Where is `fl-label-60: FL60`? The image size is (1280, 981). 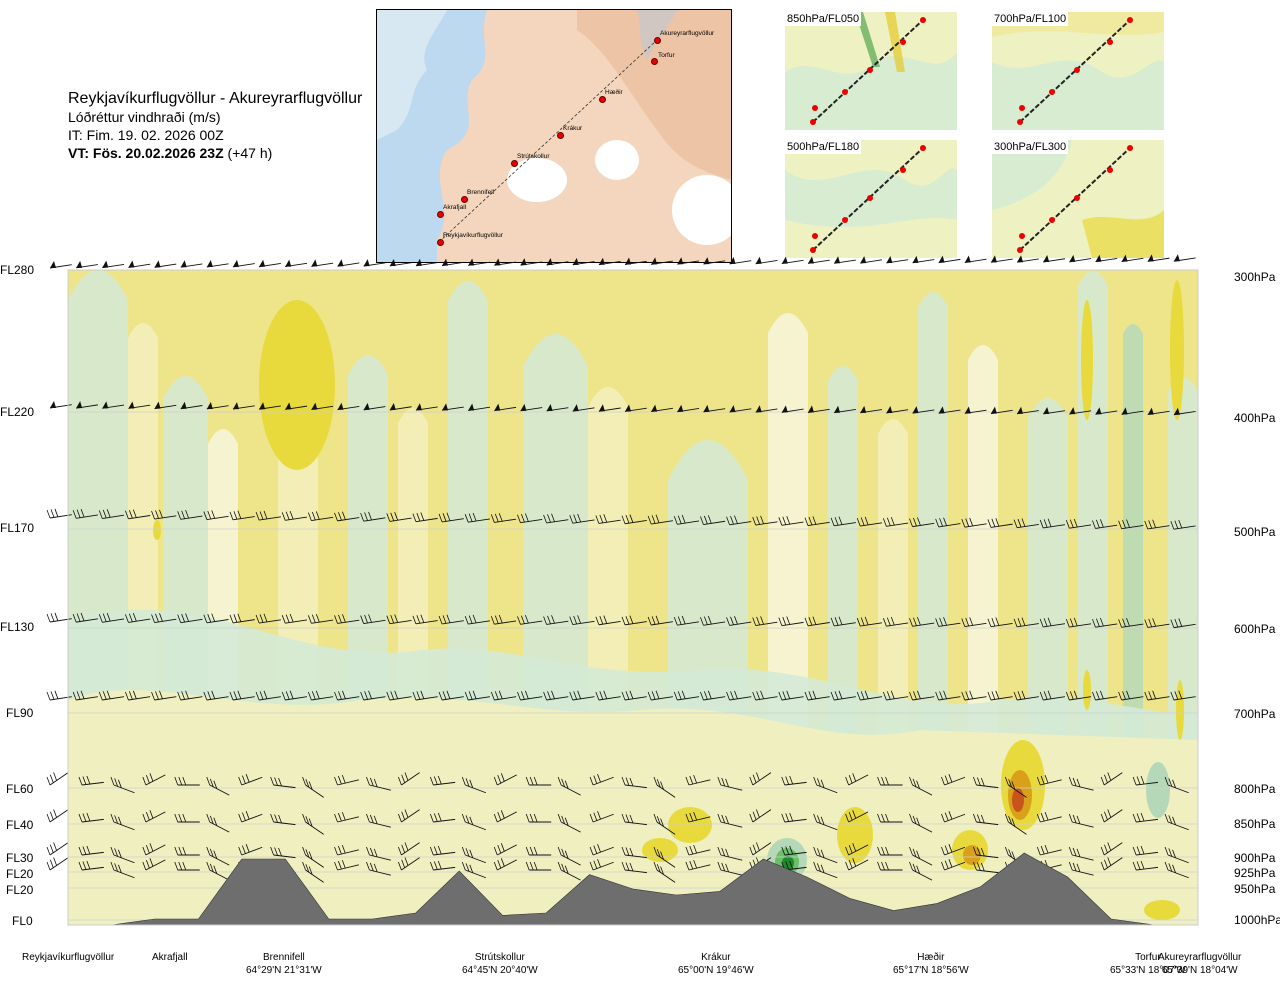
fl-label-60: FL60 is located at coordinates (20, 789).